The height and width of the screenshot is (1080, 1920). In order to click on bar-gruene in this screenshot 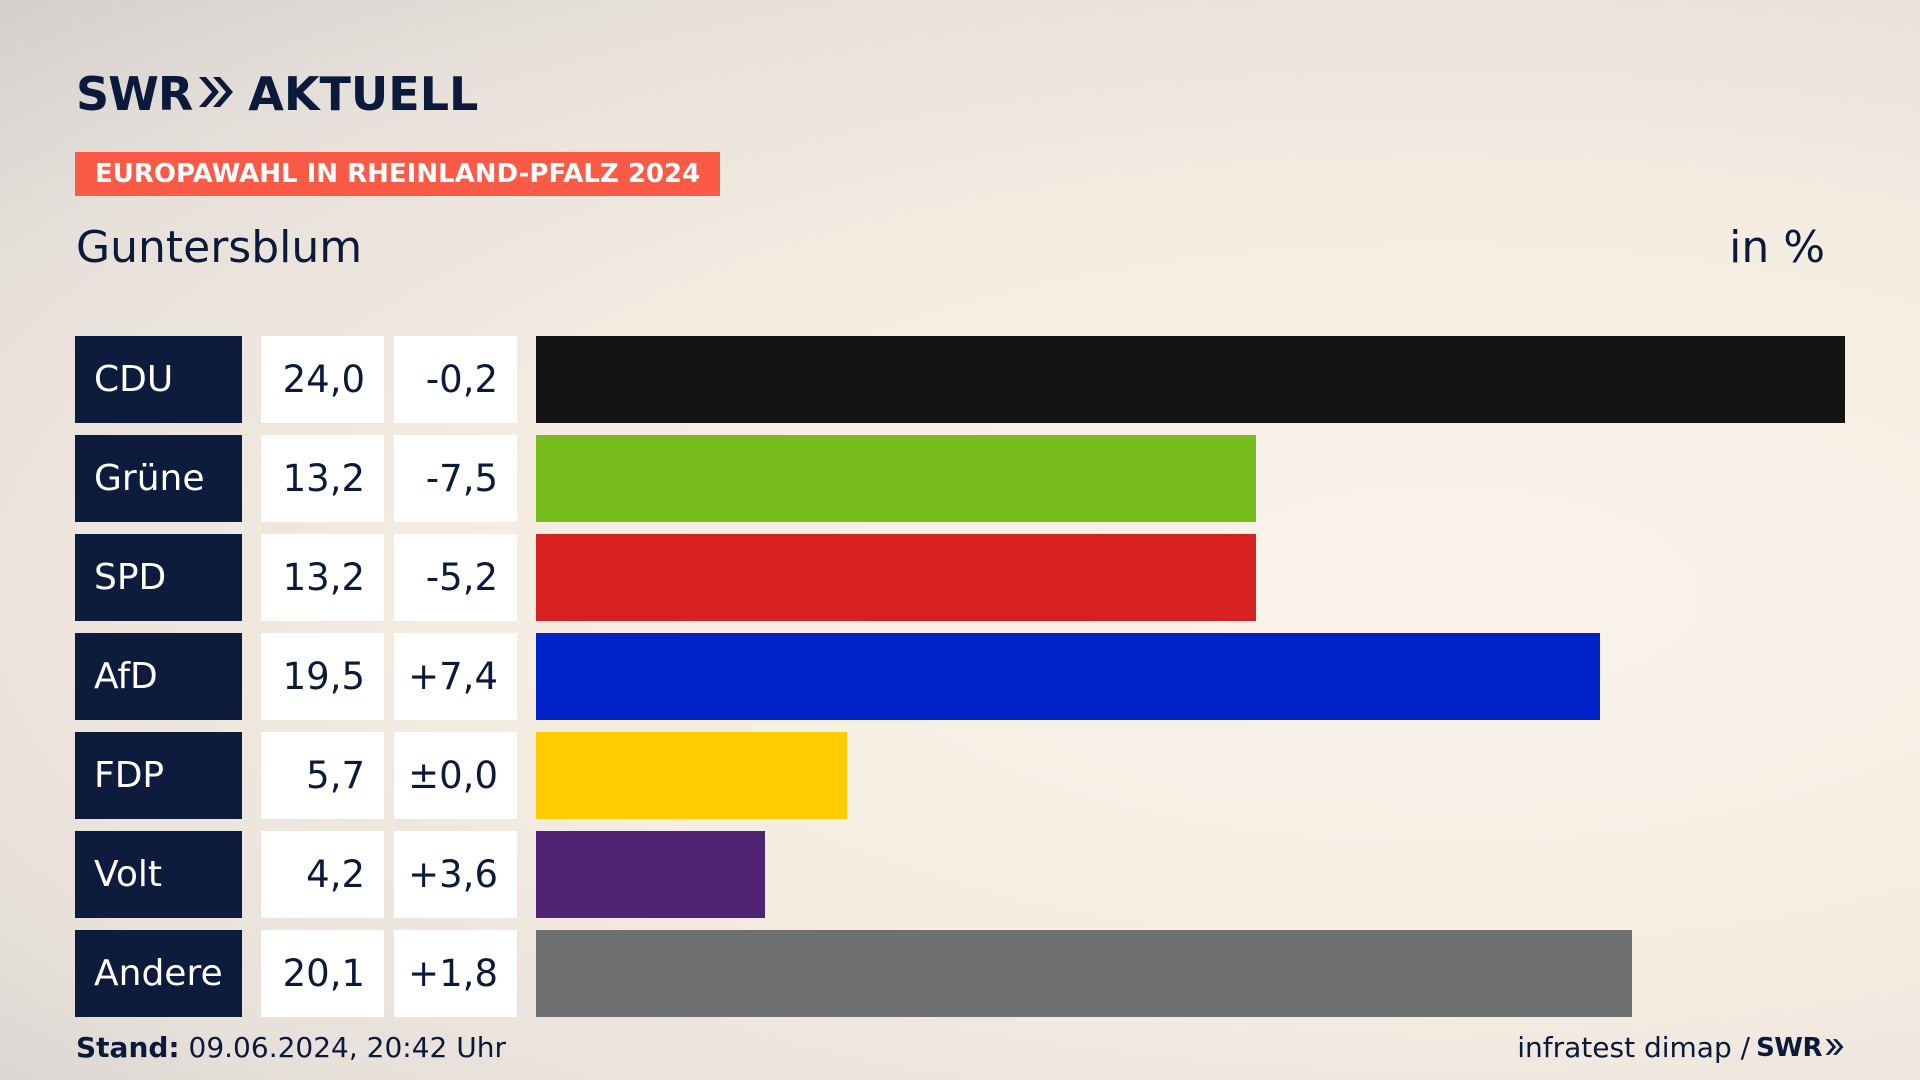, I will do `click(896, 478)`.